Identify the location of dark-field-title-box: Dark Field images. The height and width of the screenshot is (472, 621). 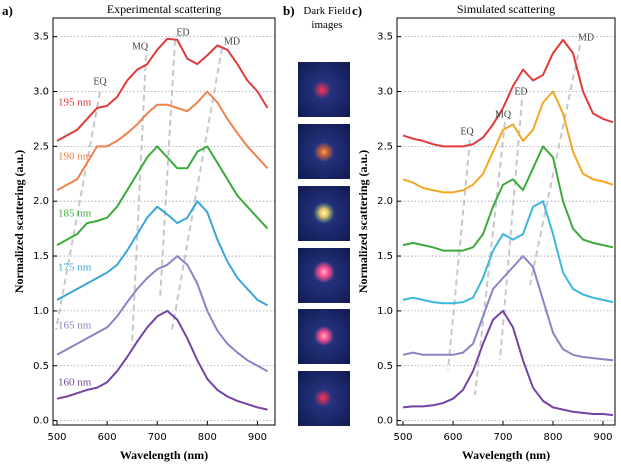
(327, 18).